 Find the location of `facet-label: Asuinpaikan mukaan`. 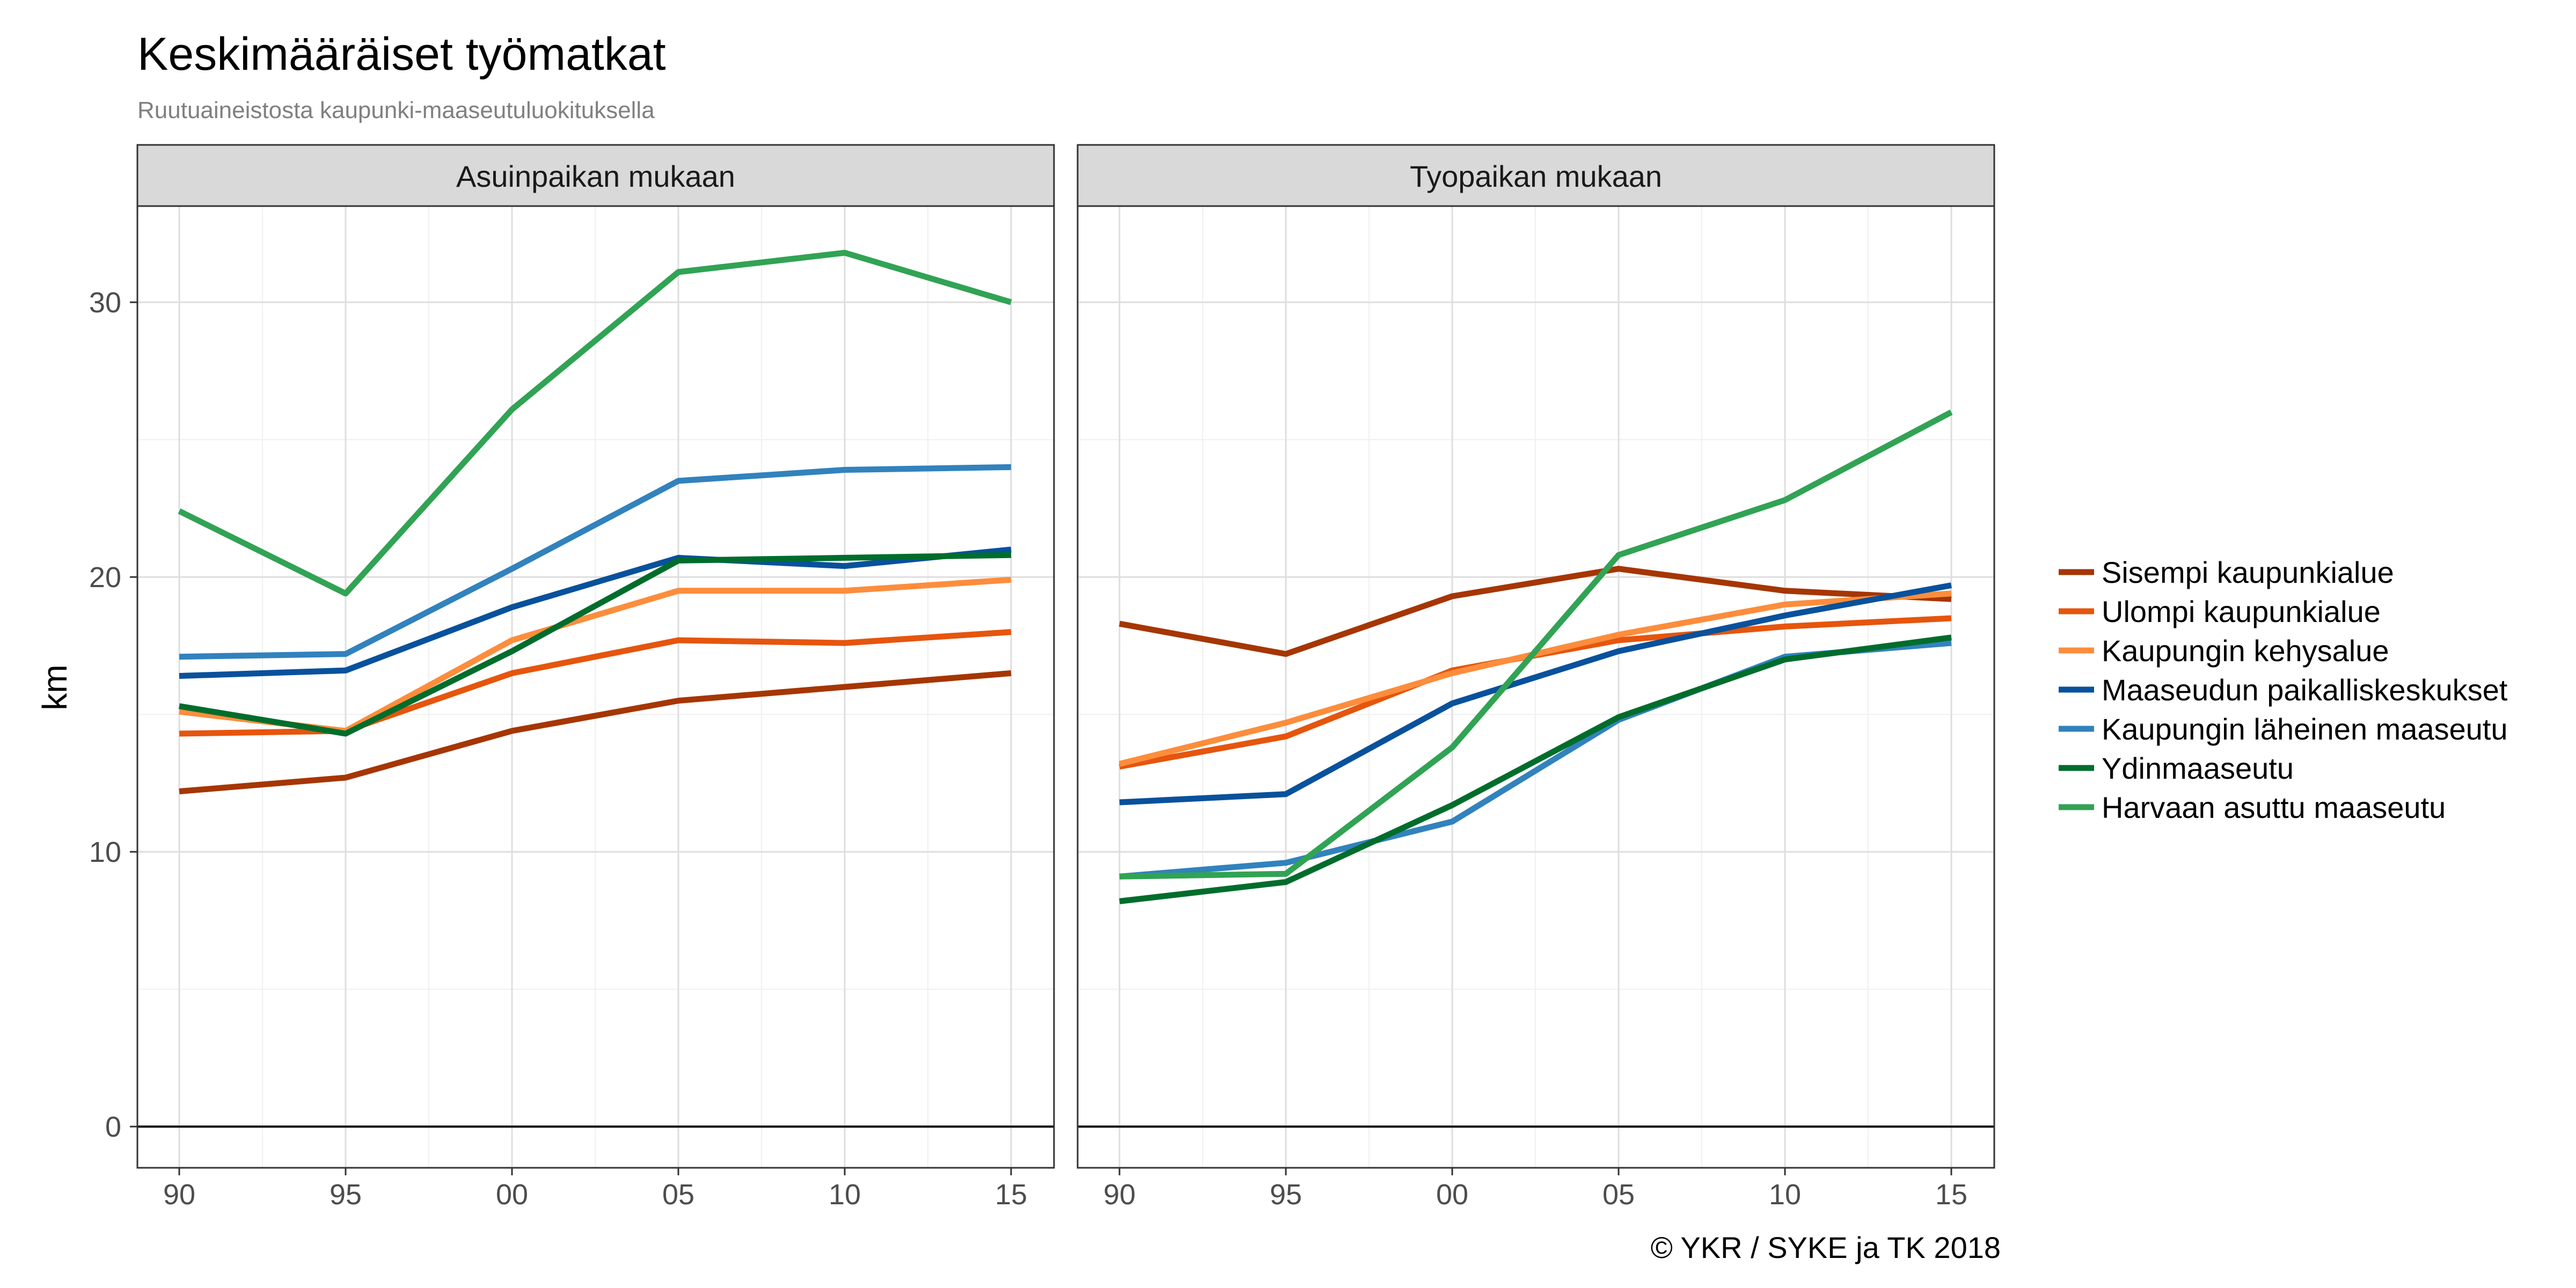

facet-label: Asuinpaikan mukaan is located at coordinates (595, 176).